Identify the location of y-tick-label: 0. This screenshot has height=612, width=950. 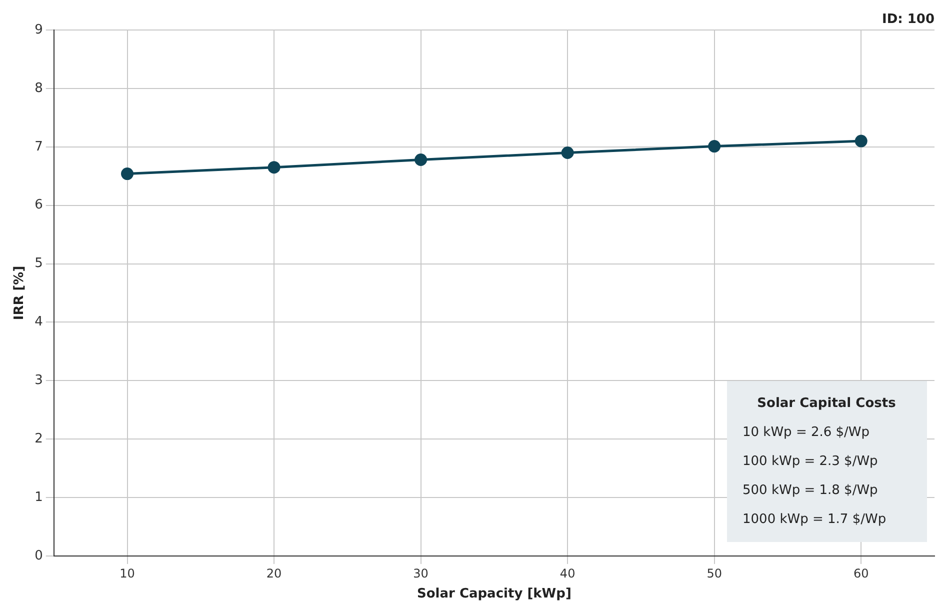
(38, 556).